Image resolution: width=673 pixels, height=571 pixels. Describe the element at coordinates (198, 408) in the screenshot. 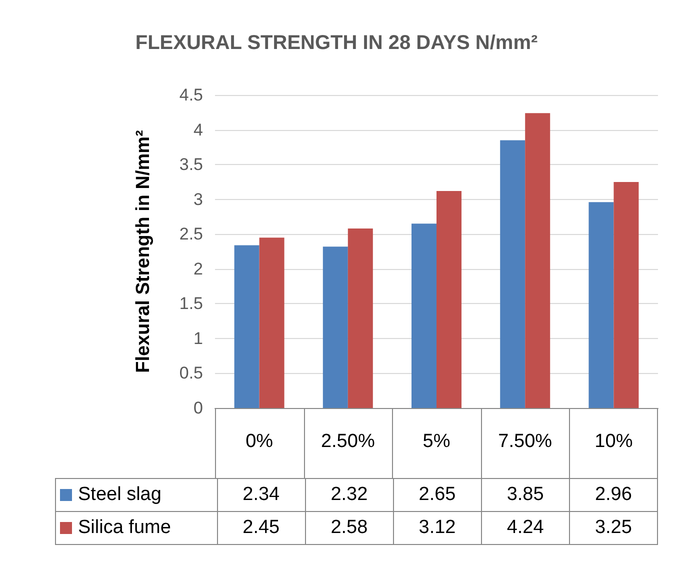

I see `y-tick-label: 0` at that location.